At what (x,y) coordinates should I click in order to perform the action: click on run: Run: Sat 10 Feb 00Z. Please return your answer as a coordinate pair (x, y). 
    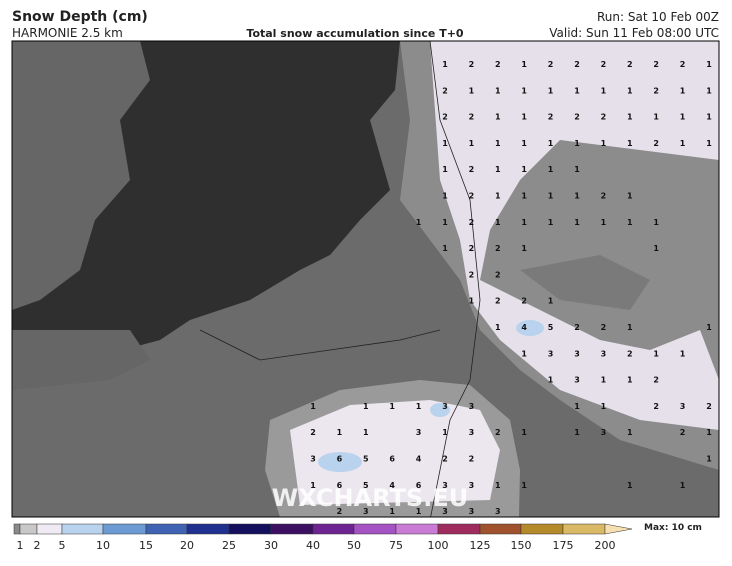
    Looking at the image, I should click on (658, 17).